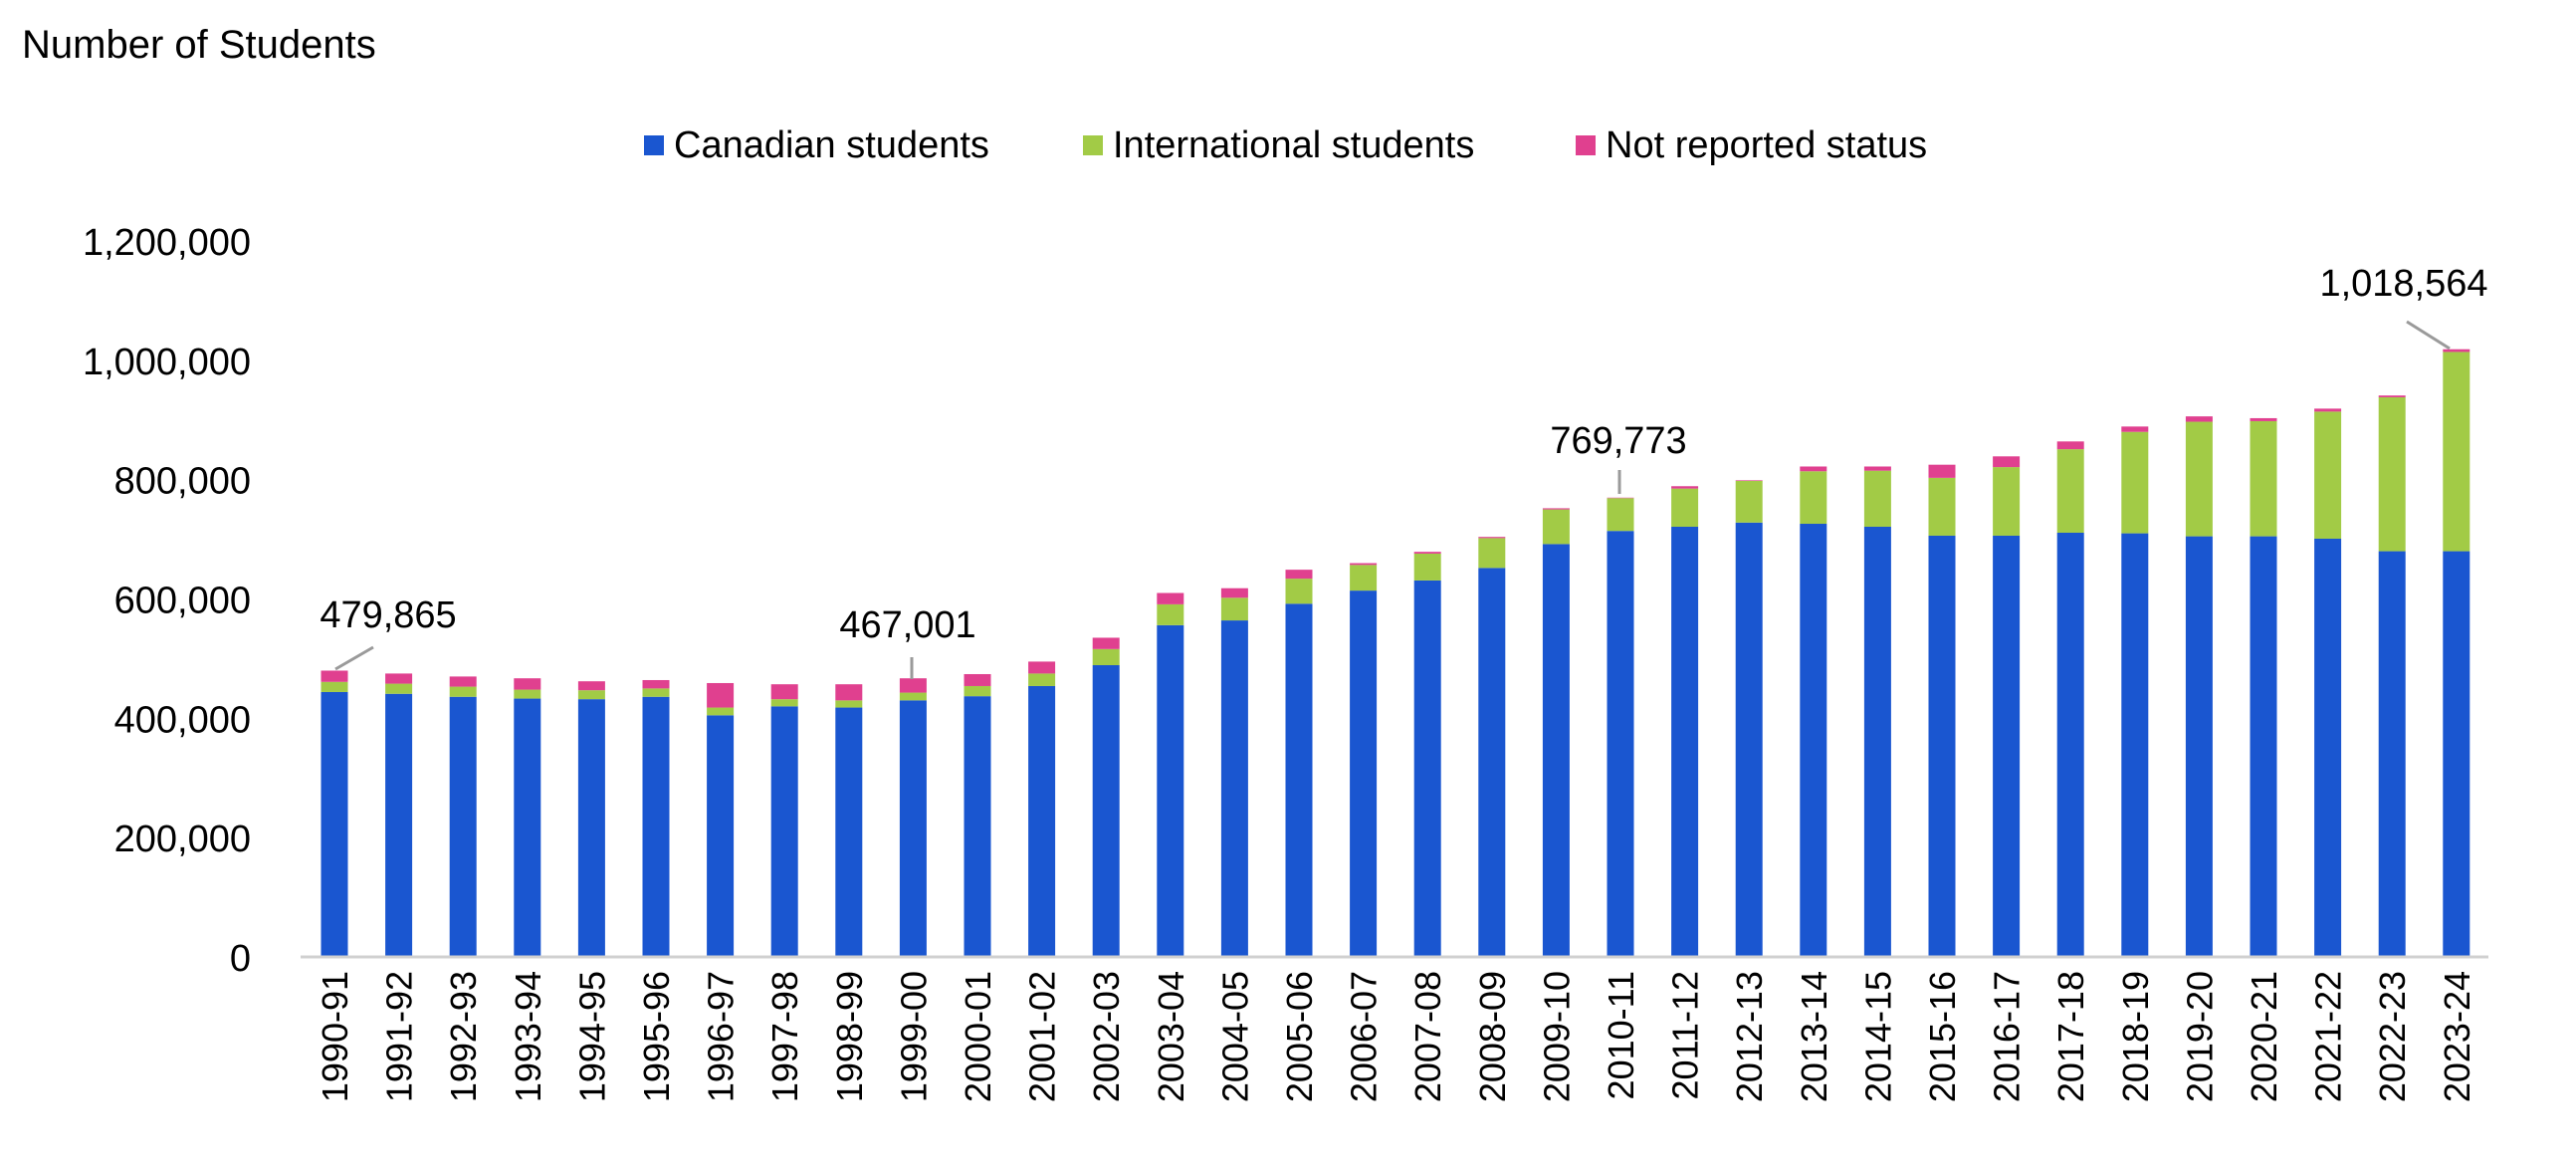 This screenshot has width=2576, height=1176. What do you see at coordinates (1234, 1036) in the screenshot?
I see `x-tick-label: 2004-05` at bounding box center [1234, 1036].